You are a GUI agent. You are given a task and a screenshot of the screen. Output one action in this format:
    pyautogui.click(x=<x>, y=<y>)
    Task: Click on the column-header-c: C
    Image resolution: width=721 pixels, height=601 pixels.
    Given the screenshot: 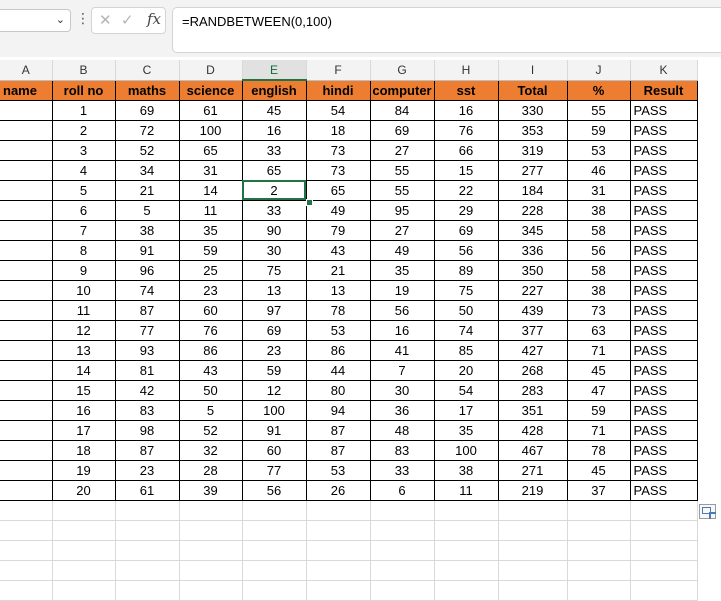 What is the action you would take?
    pyautogui.click(x=147, y=70)
    